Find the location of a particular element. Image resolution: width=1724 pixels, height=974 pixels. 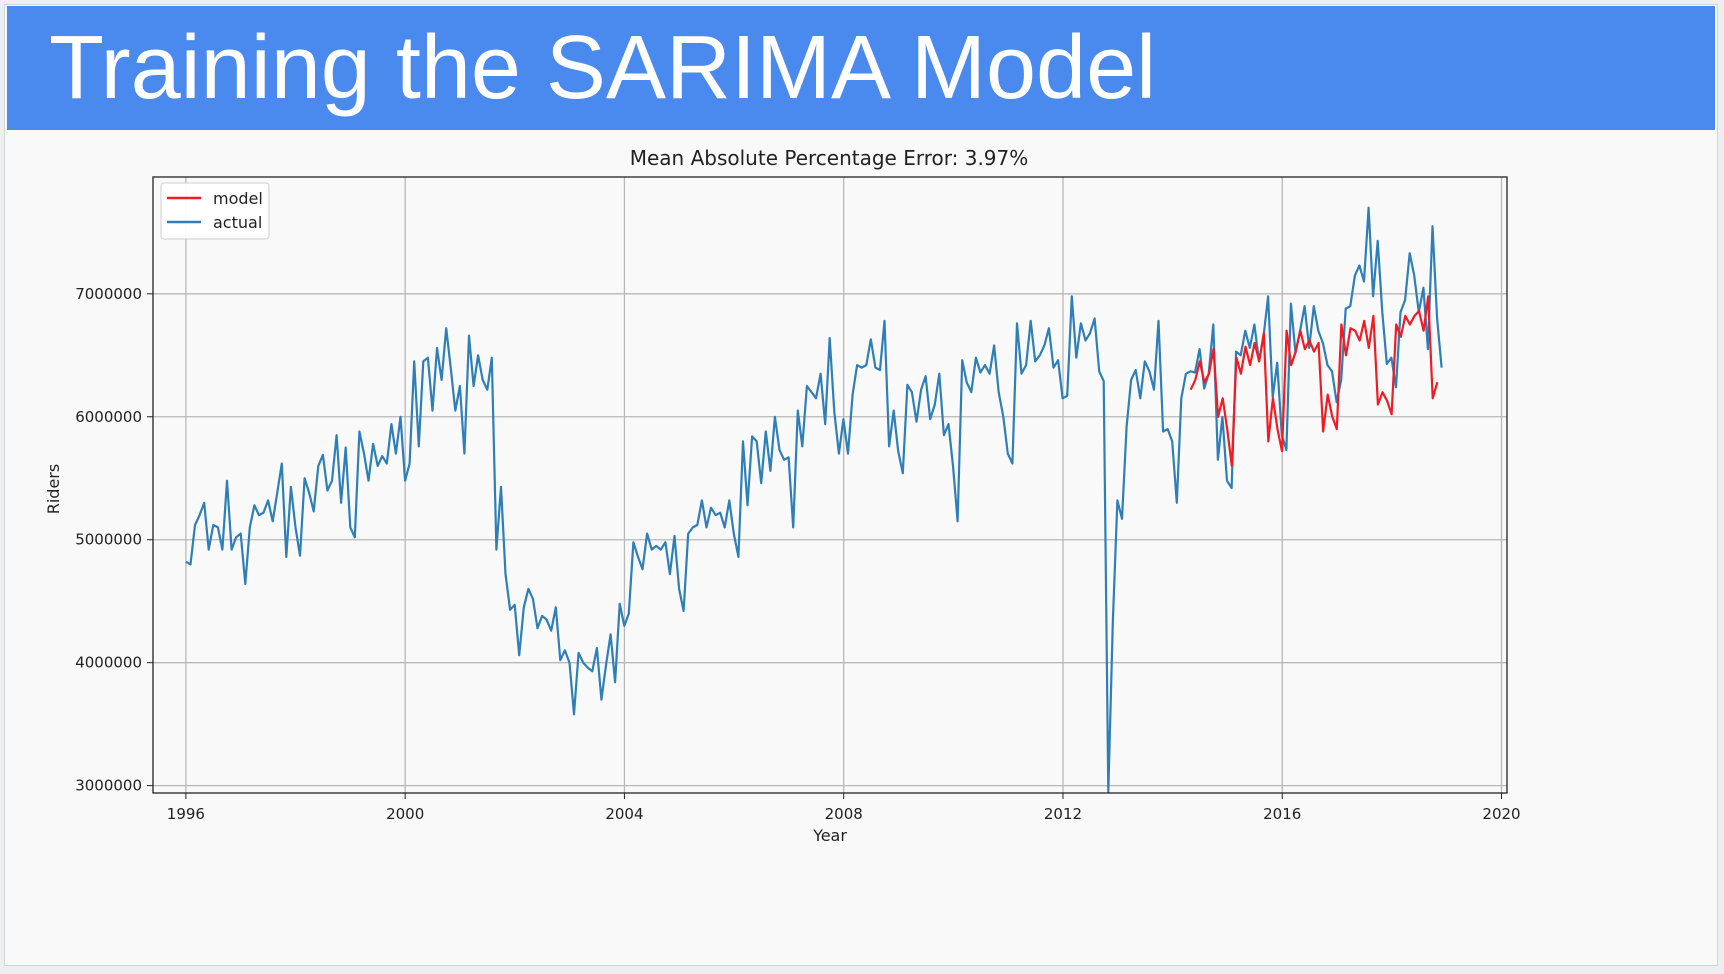

y-tick-label: 7000000 is located at coordinates (108, 294).